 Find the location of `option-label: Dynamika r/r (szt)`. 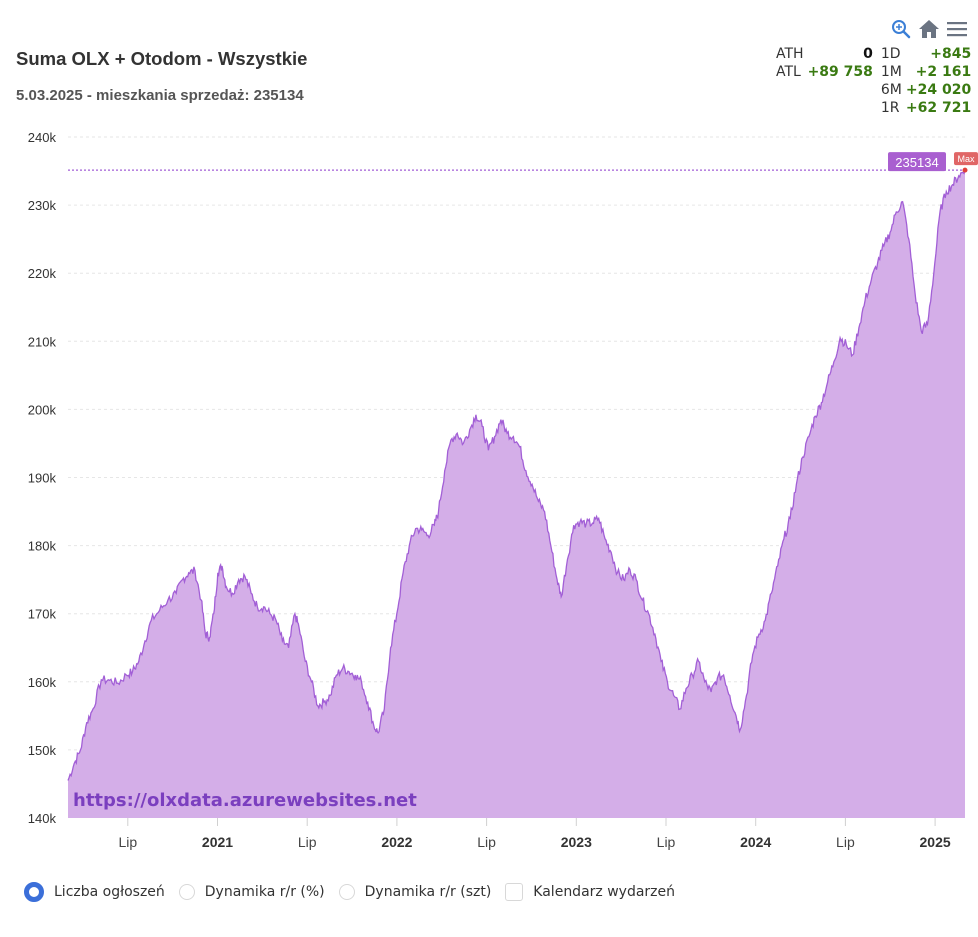

option-label: Dynamika r/r (szt) is located at coordinates (428, 892).